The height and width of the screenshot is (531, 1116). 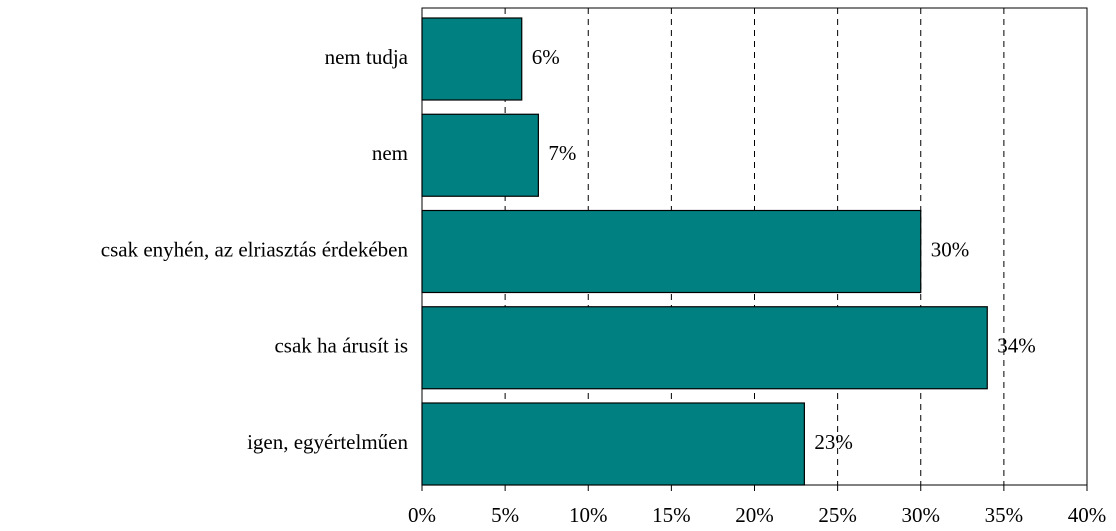 I want to click on x-tick-label: 15%, so click(x=671, y=515).